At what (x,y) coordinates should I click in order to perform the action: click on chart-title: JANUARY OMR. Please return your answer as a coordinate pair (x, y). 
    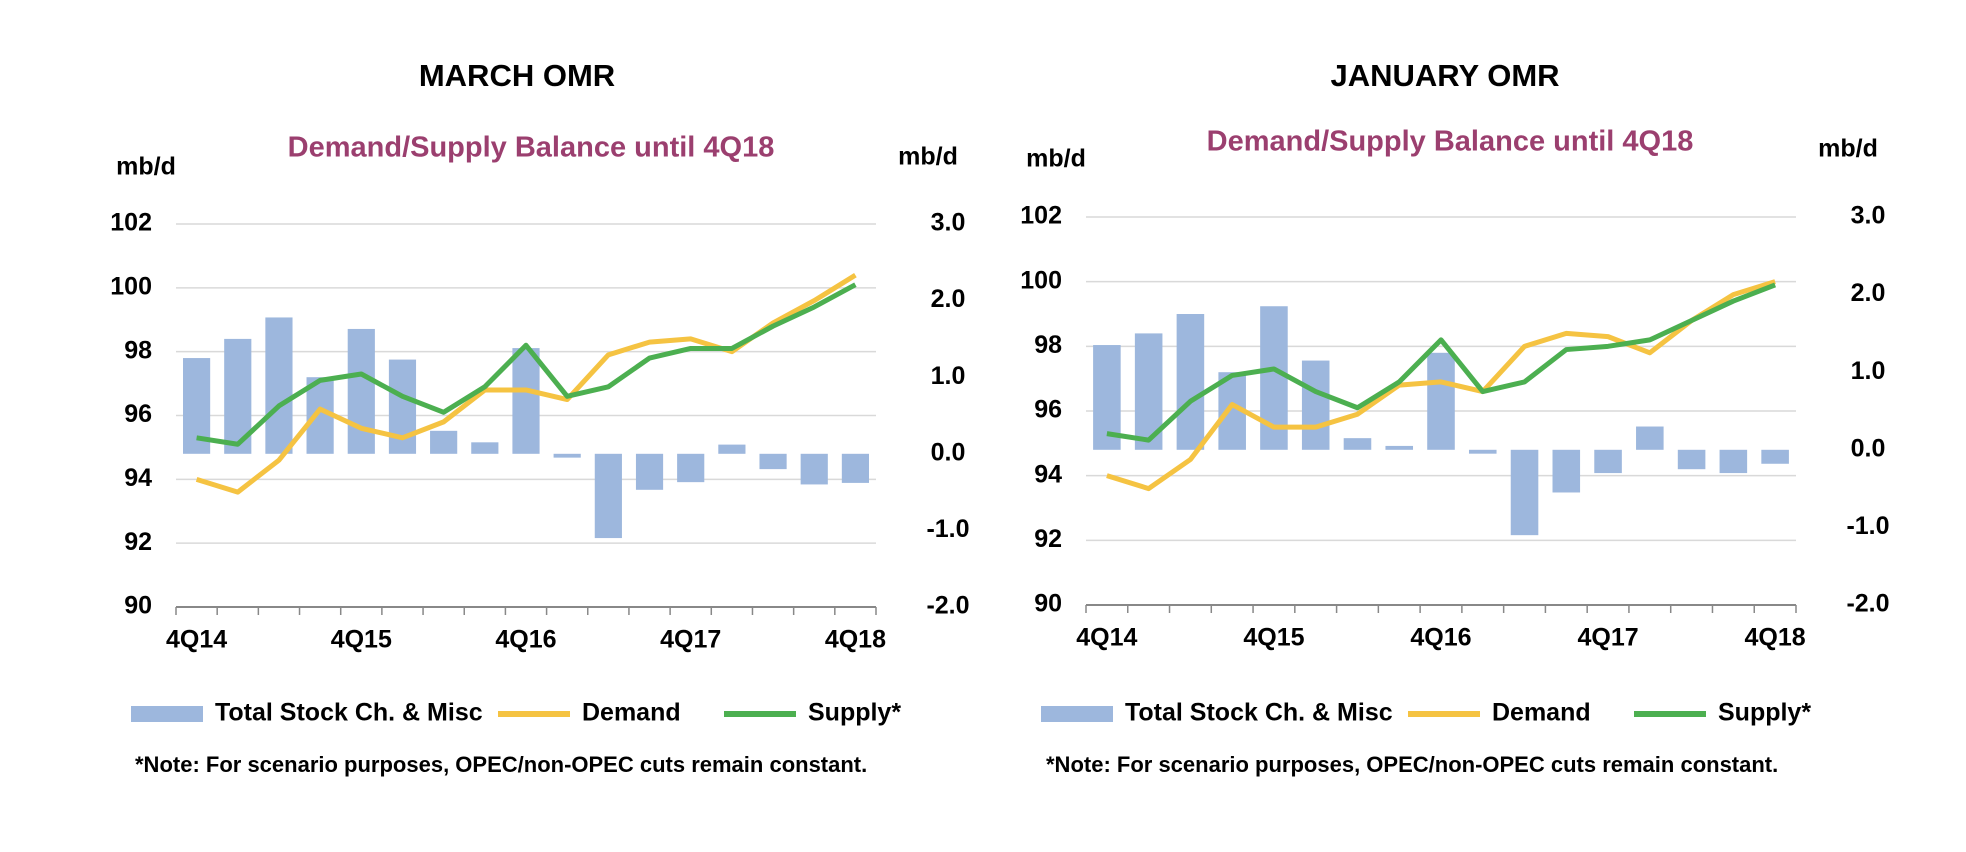
    Looking at the image, I should click on (1444, 75).